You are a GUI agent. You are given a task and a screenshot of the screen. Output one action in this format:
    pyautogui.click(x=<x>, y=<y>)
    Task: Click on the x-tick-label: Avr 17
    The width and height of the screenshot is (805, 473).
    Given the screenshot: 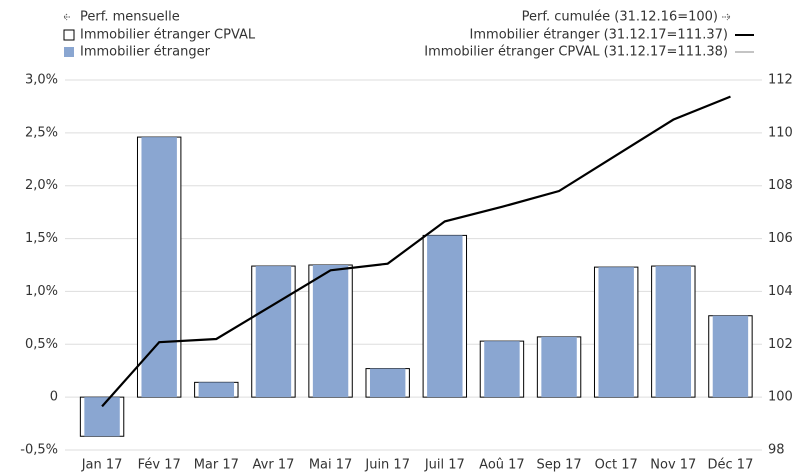 What is the action you would take?
    pyautogui.click(x=274, y=465)
    